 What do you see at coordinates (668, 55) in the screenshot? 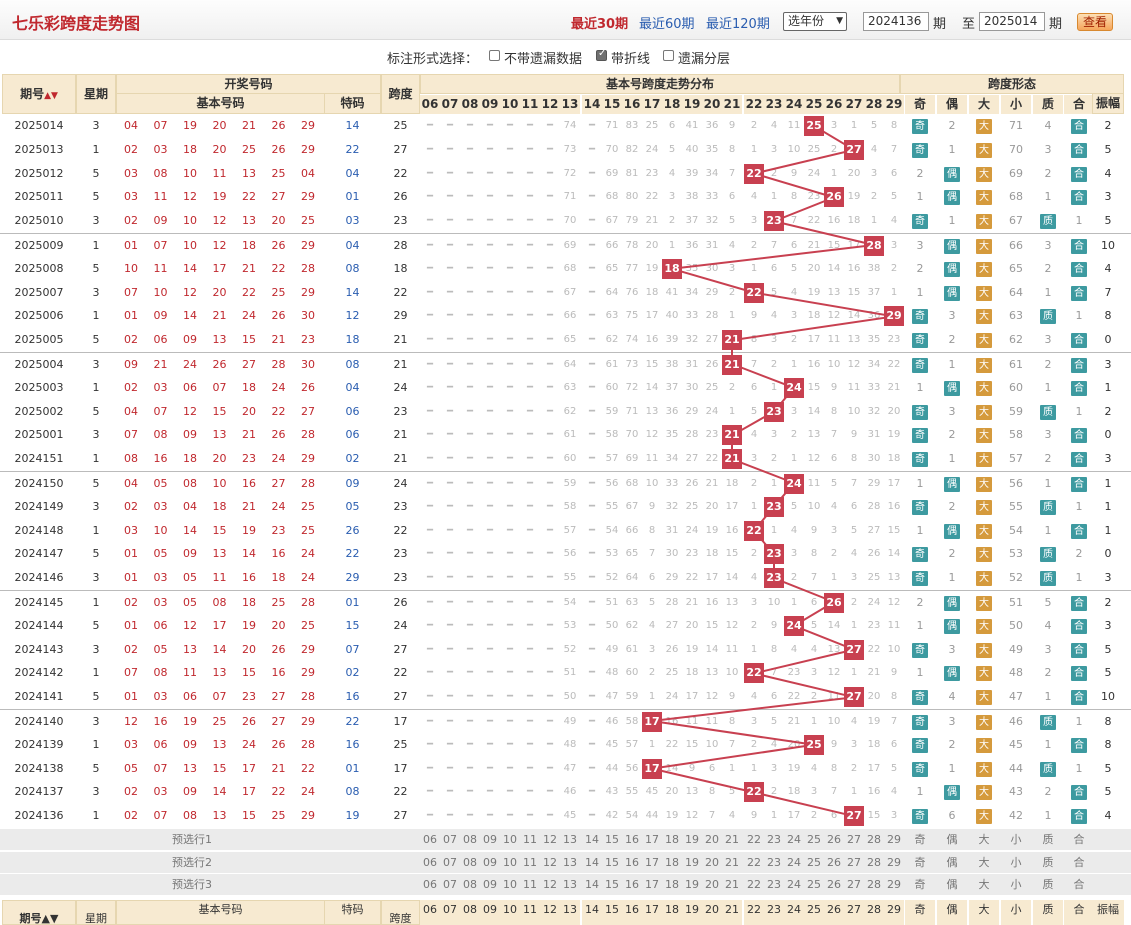
I see `checkbox-layered` at bounding box center [668, 55].